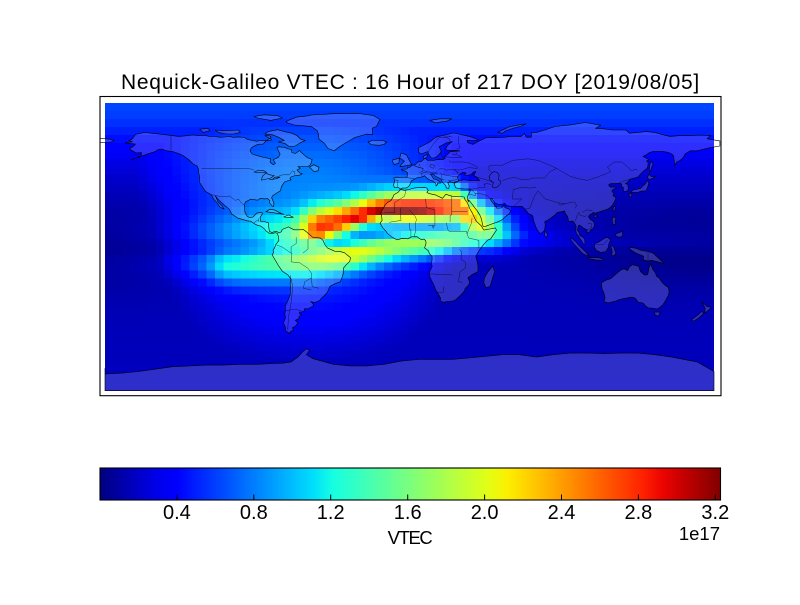 The image size is (800, 605). I want to click on svg-text: 2.4, so click(562, 513).